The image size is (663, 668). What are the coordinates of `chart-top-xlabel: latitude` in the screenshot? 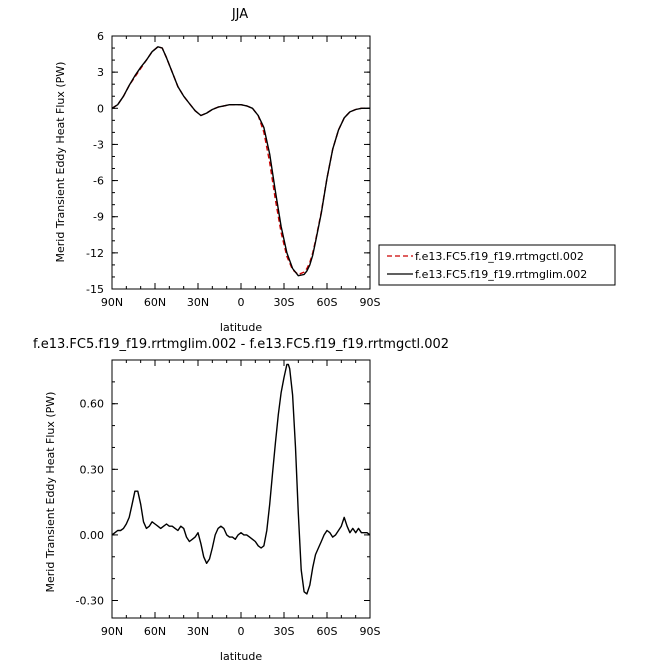 It's located at (241, 327).